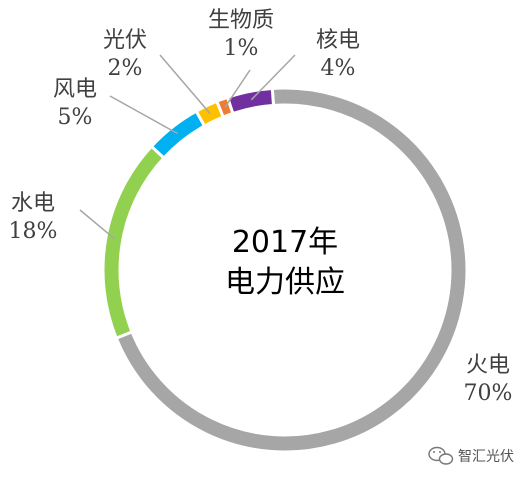  Describe the element at coordinates (285, 282) in the screenshot. I see `center-title-line-2: 电力供应` at that location.